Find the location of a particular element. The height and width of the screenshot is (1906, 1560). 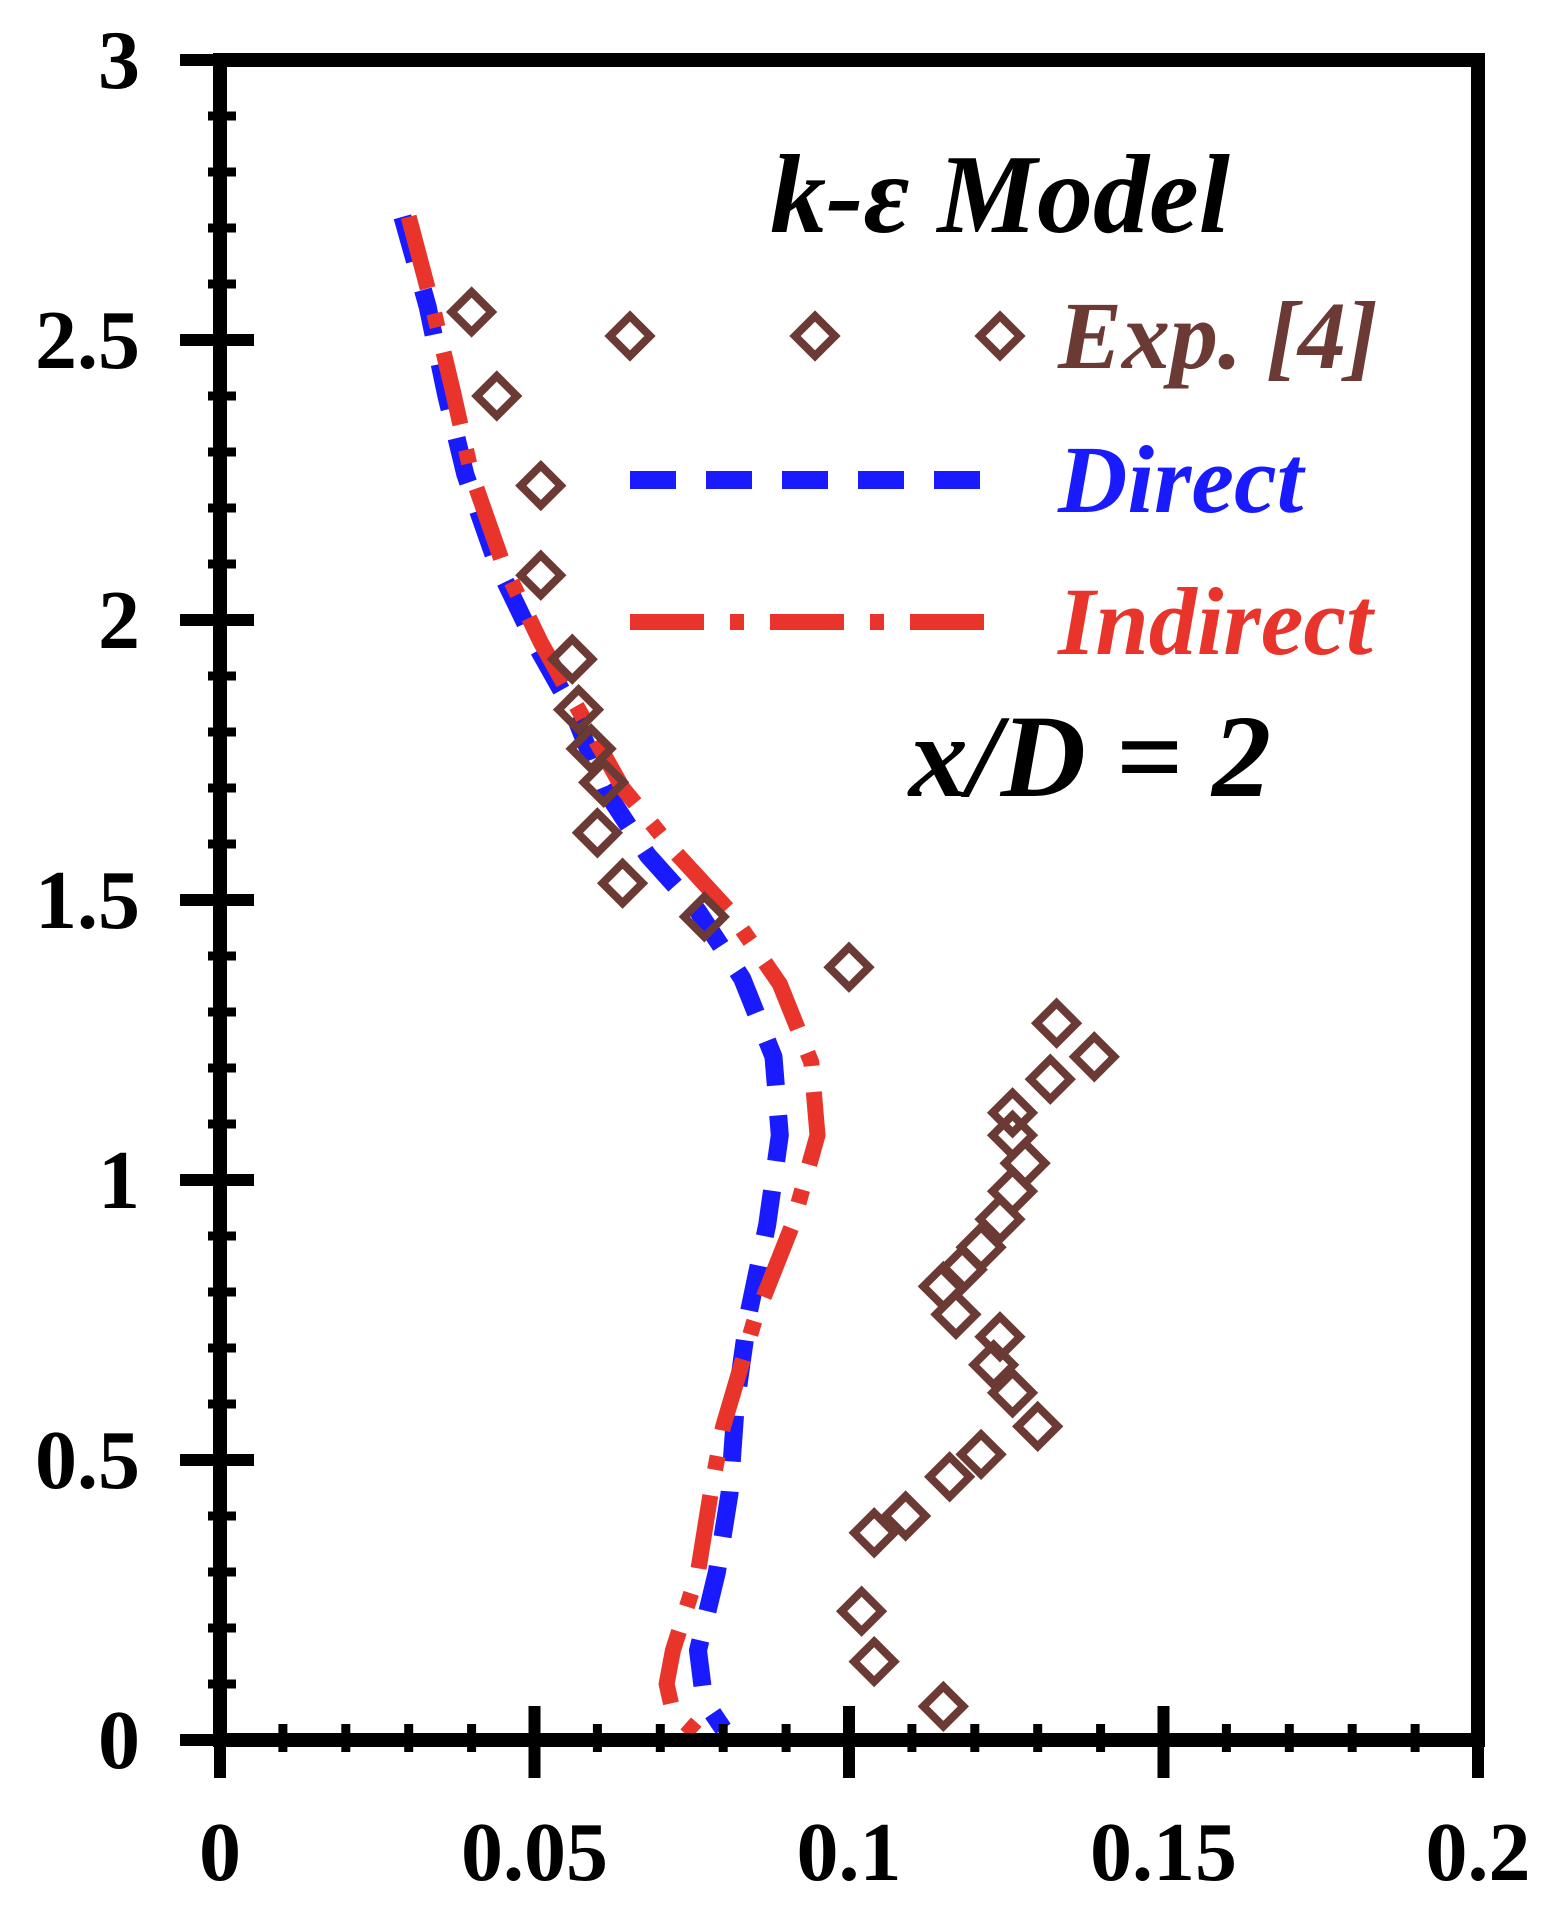

legend-label-direct: Direct is located at coordinates (1182, 479).